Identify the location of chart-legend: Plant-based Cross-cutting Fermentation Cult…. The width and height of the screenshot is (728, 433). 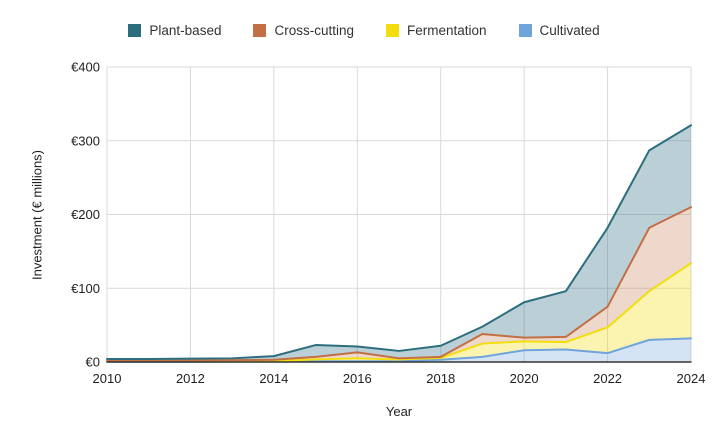
(364, 30).